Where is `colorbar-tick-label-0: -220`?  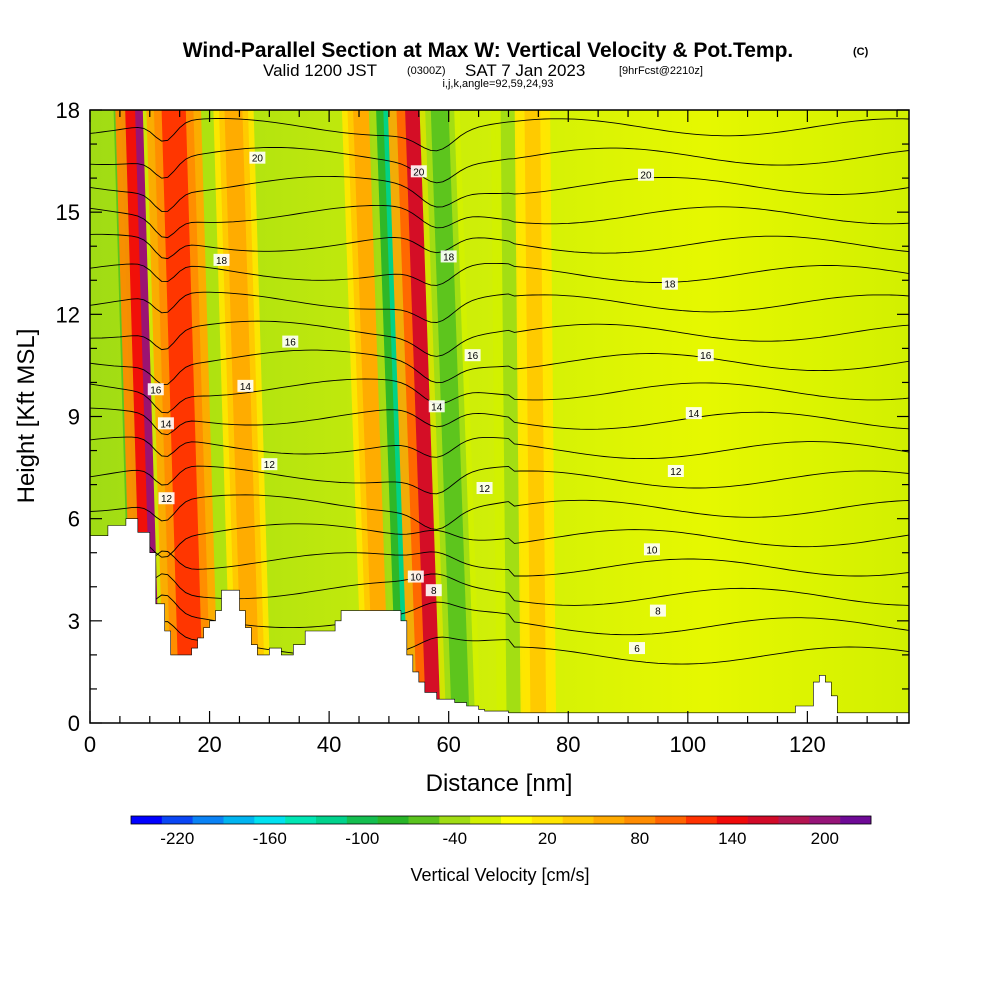
colorbar-tick-label-0: -220 is located at coordinates (177, 838).